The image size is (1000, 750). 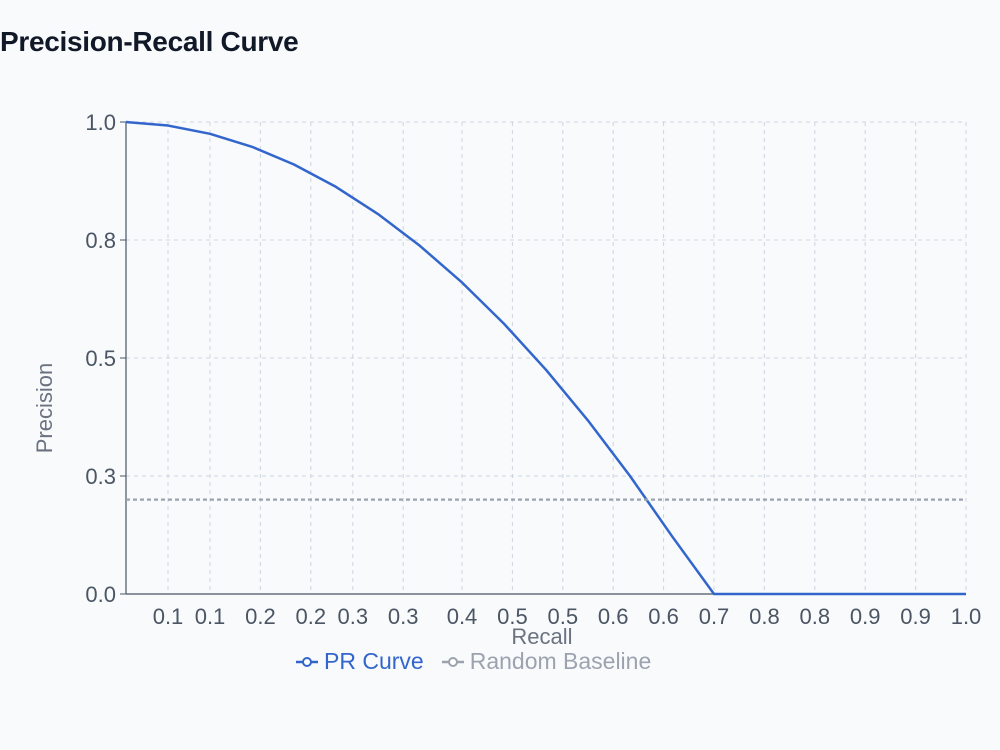 What do you see at coordinates (100, 240) in the screenshot?
I see `y-tick-label: 0.8` at bounding box center [100, 240].